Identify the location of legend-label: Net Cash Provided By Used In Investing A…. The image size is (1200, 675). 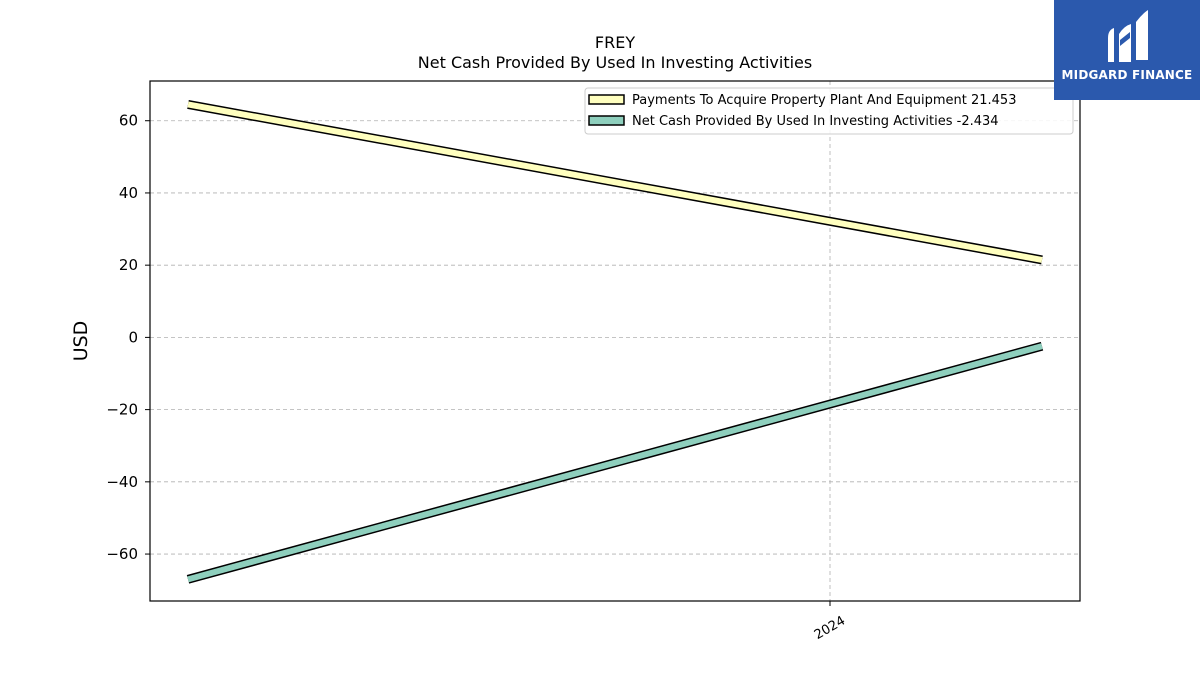
(815, 121).